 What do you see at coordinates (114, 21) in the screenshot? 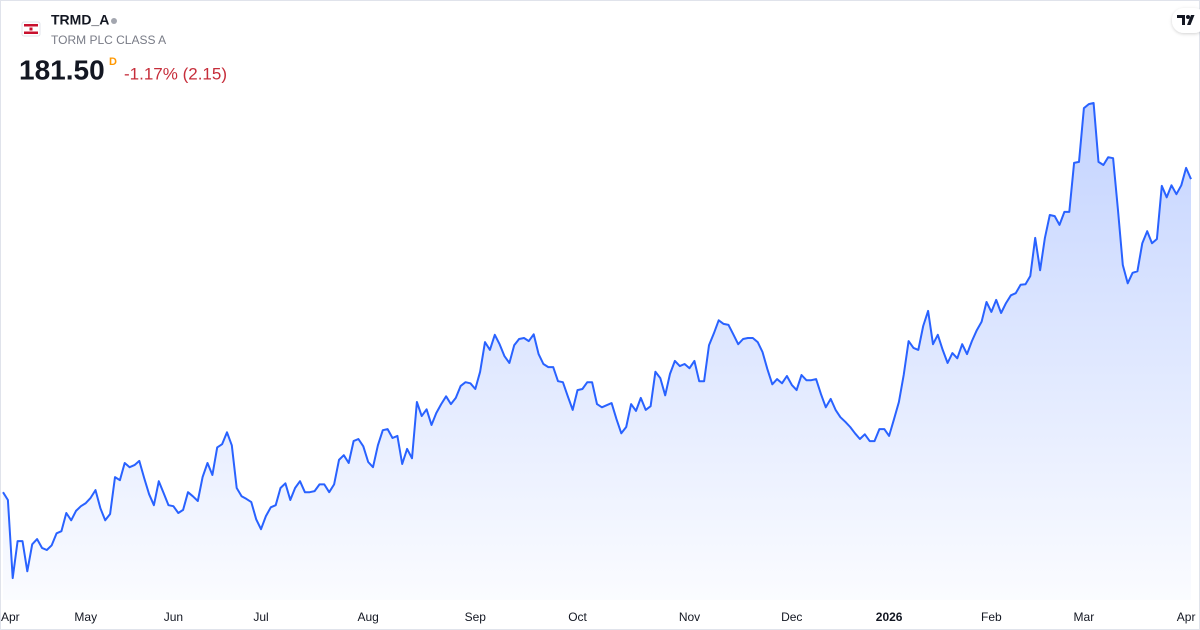
I see `status-dot` at bounding box center [114, 21].